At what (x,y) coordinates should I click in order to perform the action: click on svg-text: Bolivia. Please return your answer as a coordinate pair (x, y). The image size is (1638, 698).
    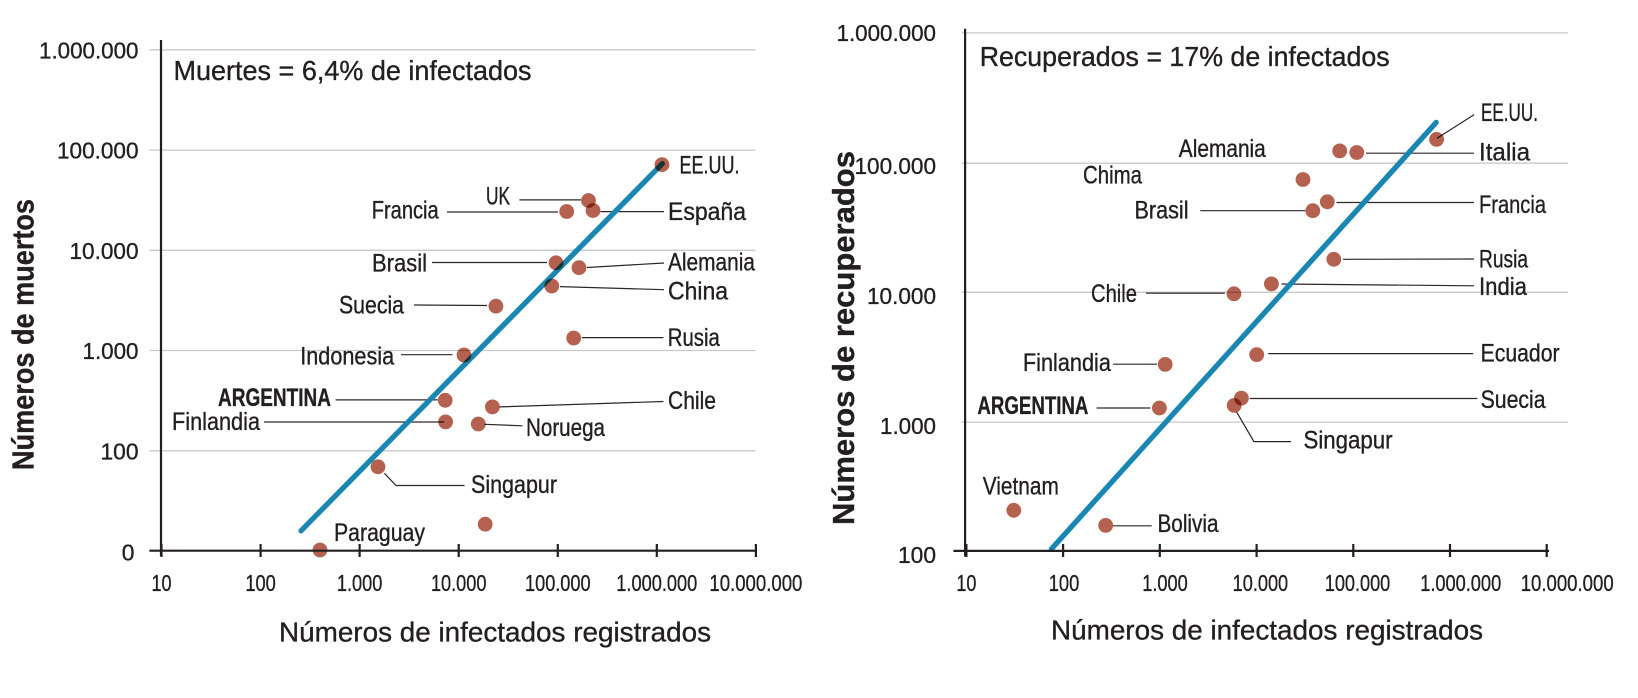
    Looking at the image, I should click on (1188, 524).